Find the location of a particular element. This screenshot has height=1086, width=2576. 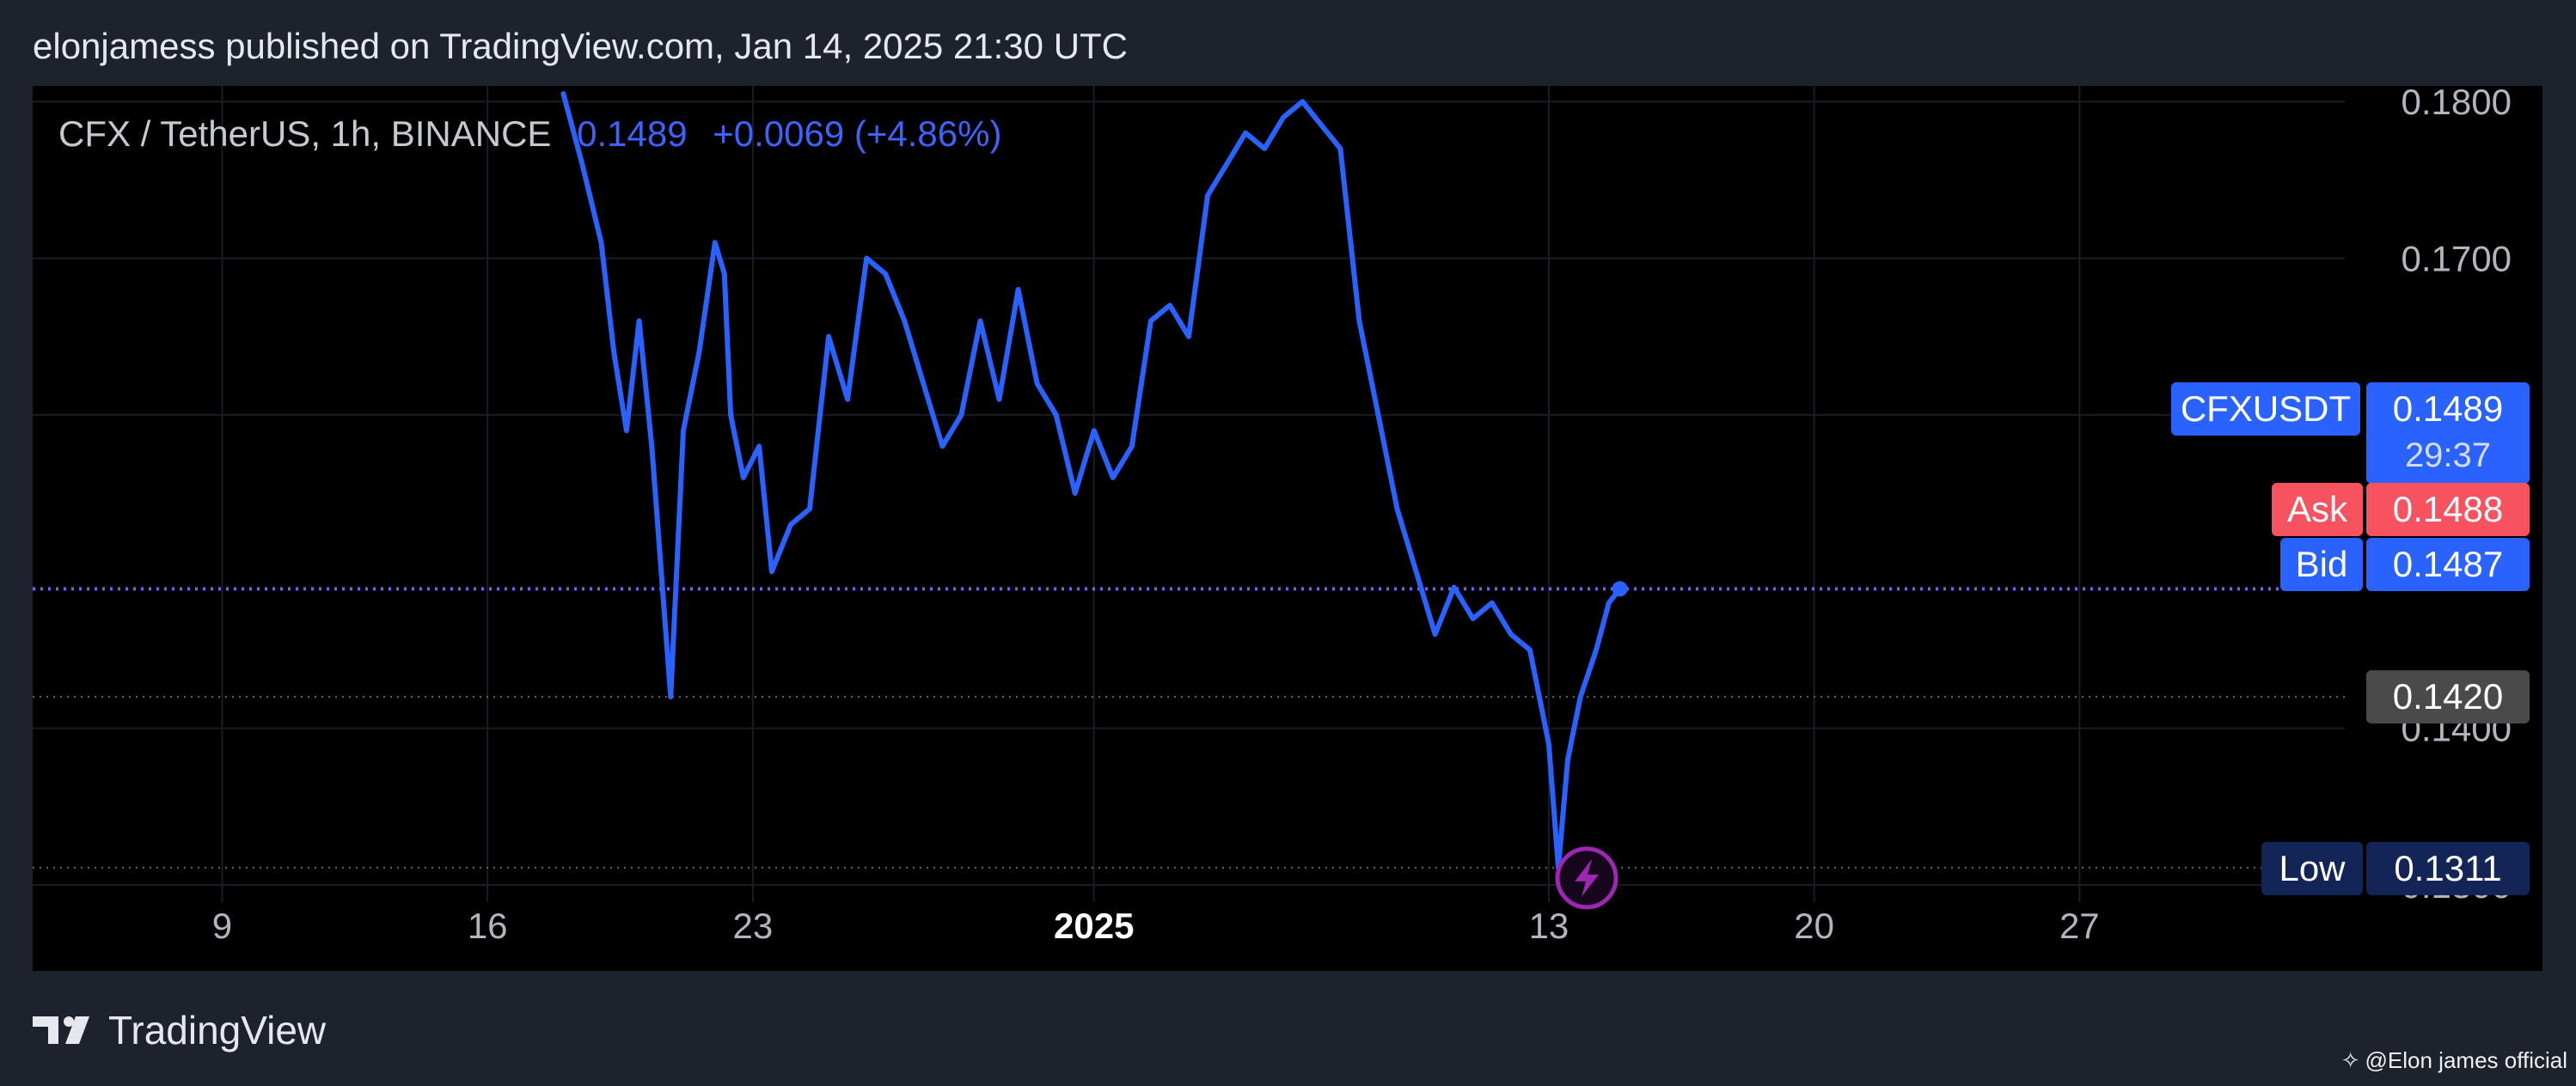

sparkle-diamond-icon: ✧ is located at coordinates (2350, 1060).